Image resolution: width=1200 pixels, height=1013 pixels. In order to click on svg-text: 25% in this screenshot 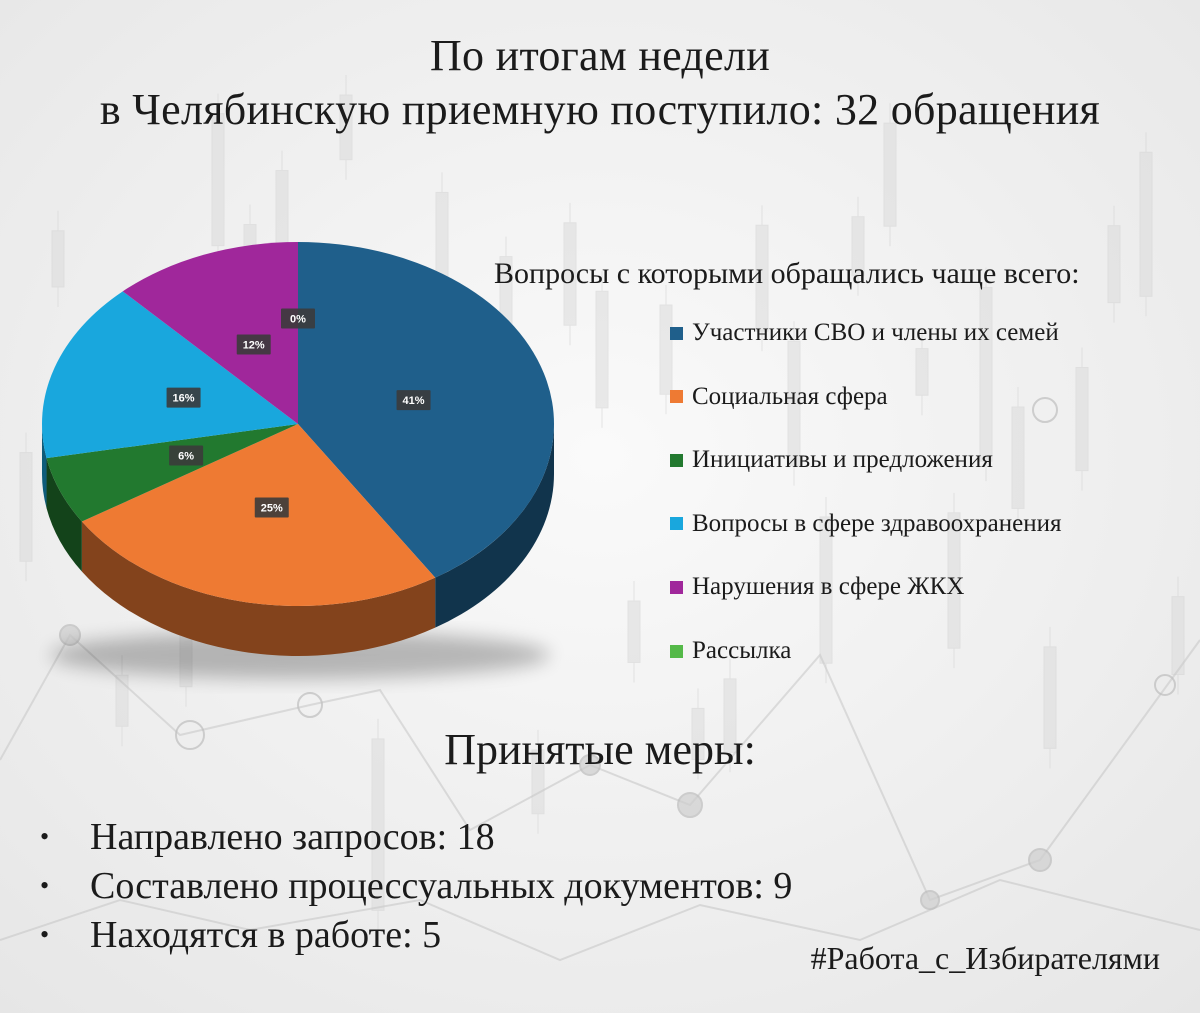, I will do `click(272, 508)`.